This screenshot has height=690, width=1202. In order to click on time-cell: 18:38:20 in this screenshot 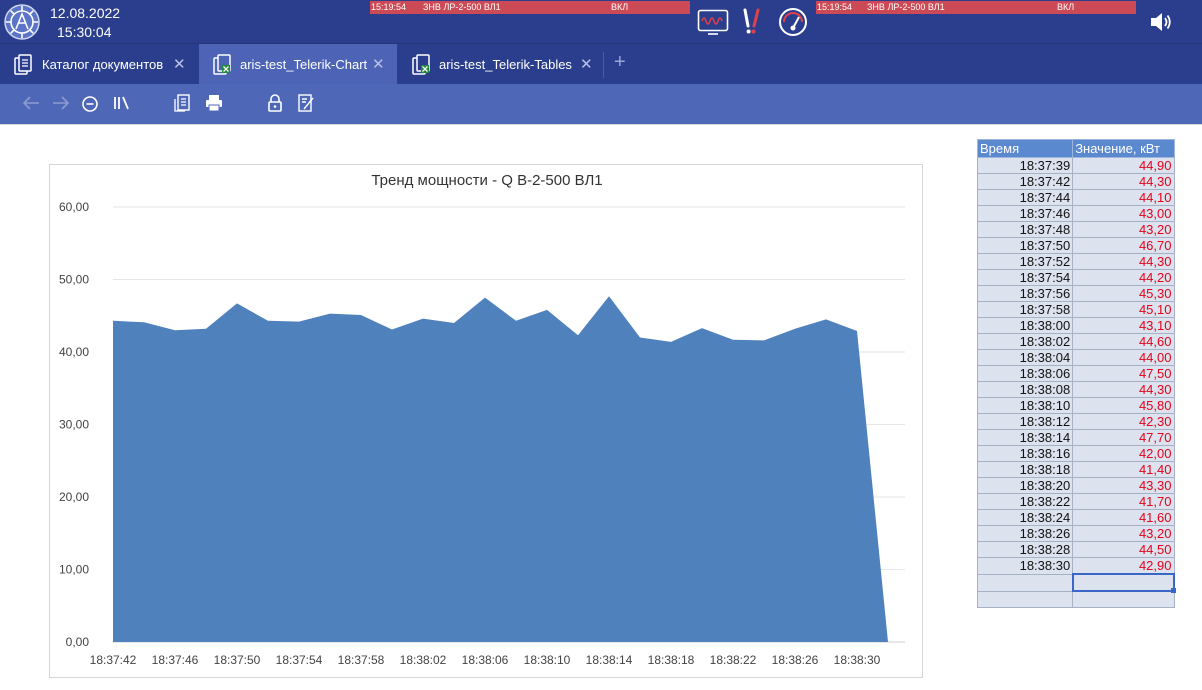, I will do `click(1025, 485)`.